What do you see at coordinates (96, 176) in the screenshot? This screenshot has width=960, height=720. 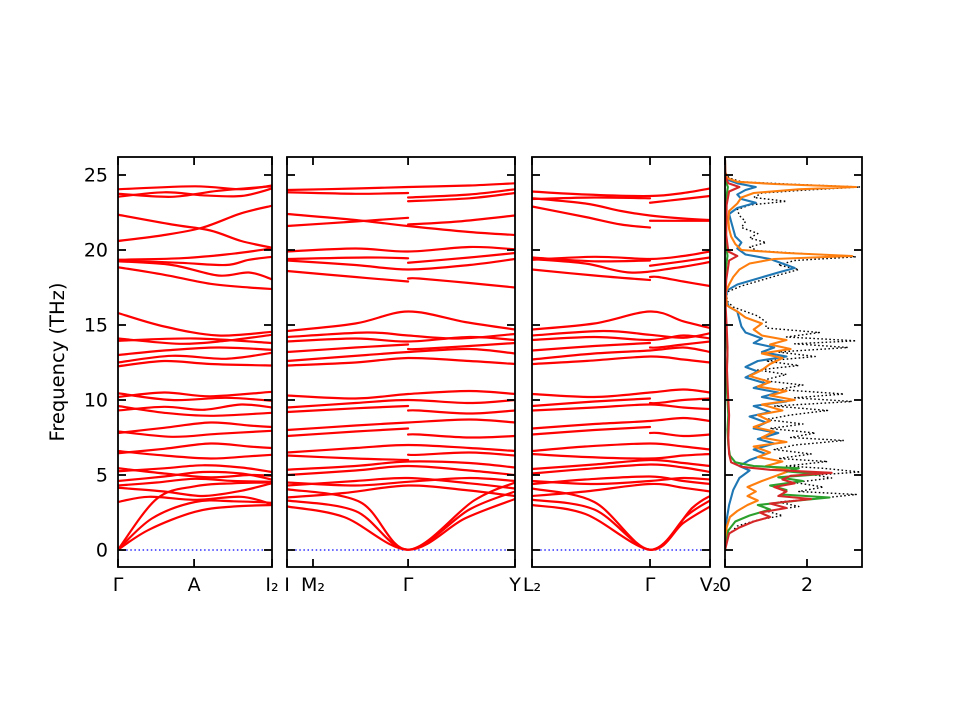 I see `y-tick-label: 25` at bounding box center [96, 176].